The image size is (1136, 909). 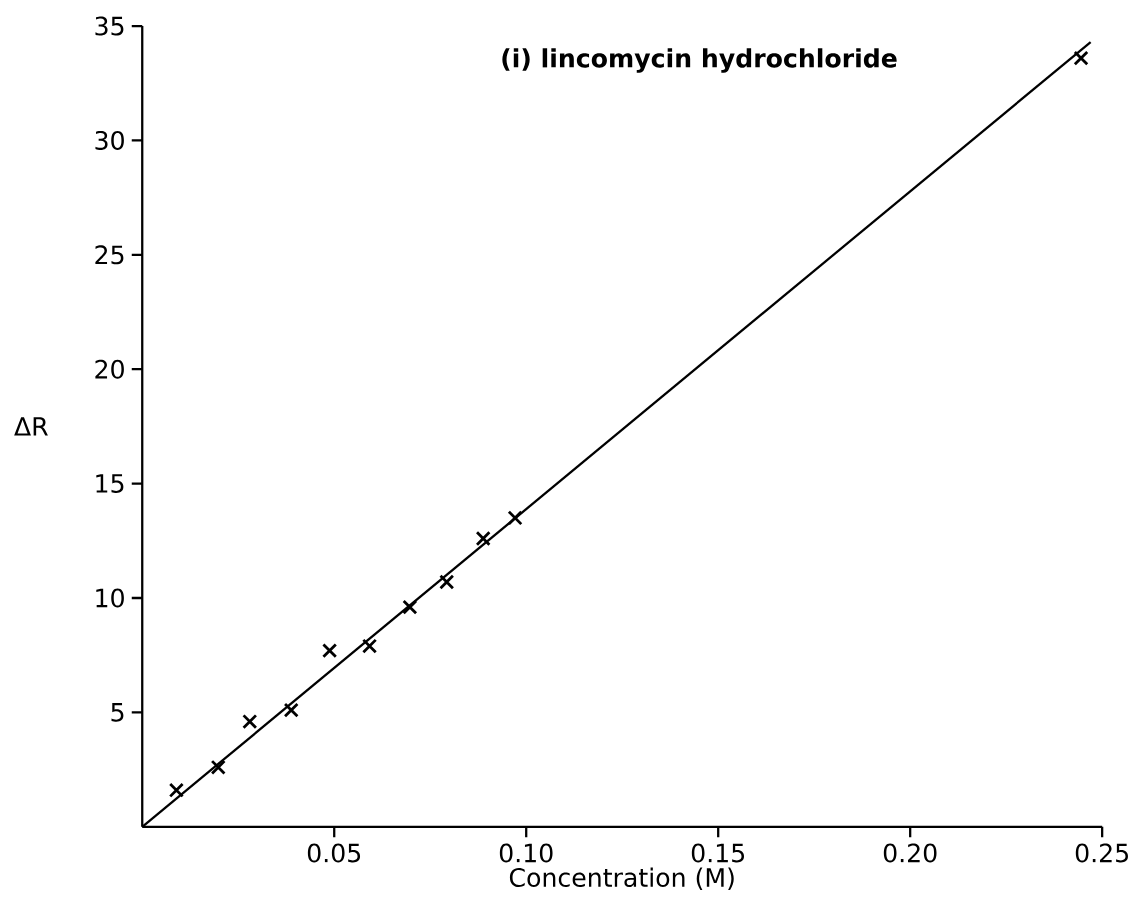 I want to click on y-tick-label: 15, so click(x=110, y=483).